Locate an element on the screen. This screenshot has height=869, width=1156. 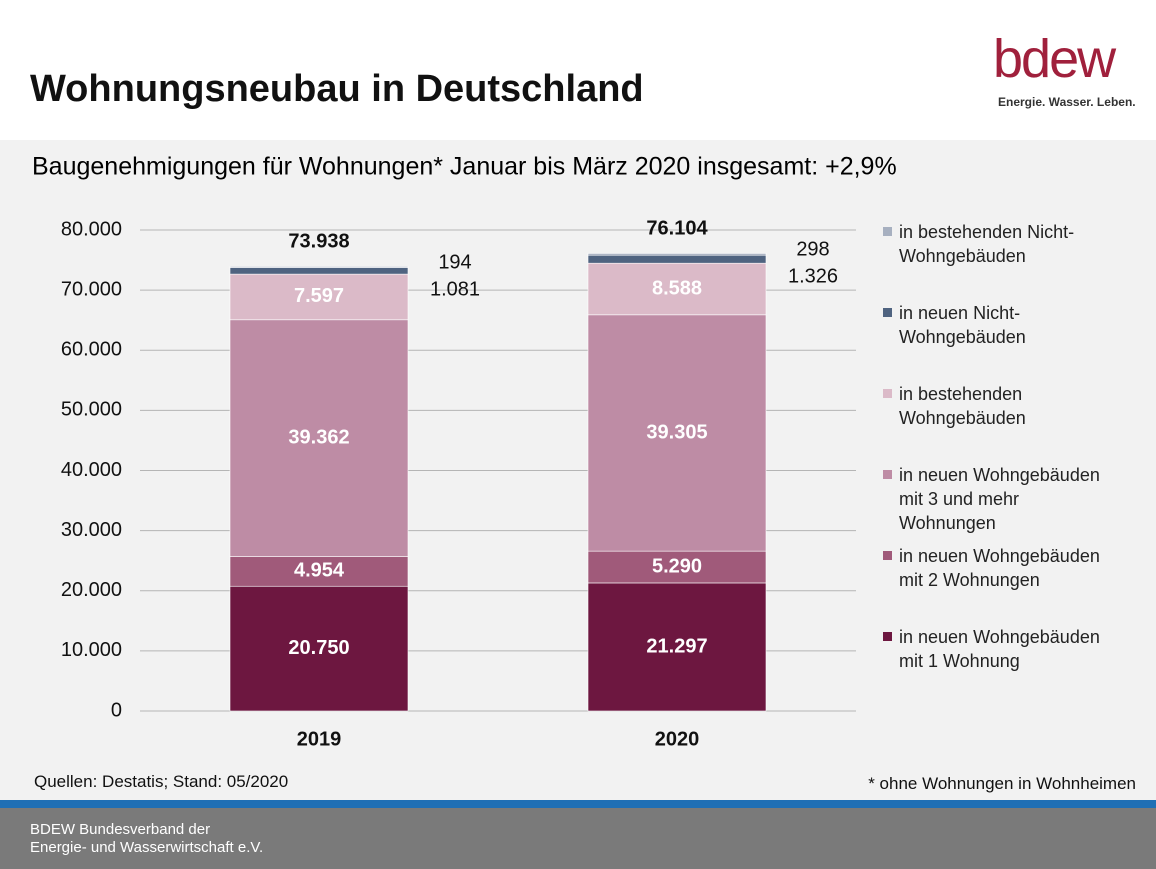
y-tick-label: 0 is located at coordinates (116, 710).